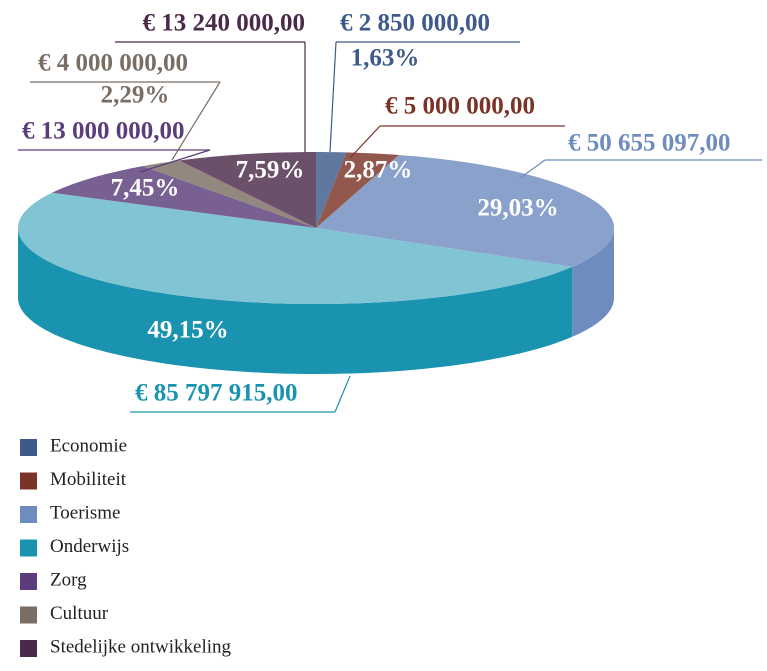 This screenshot has width=767, height=671. I want to click on percent-label: 29,03%, so click(517, 208).